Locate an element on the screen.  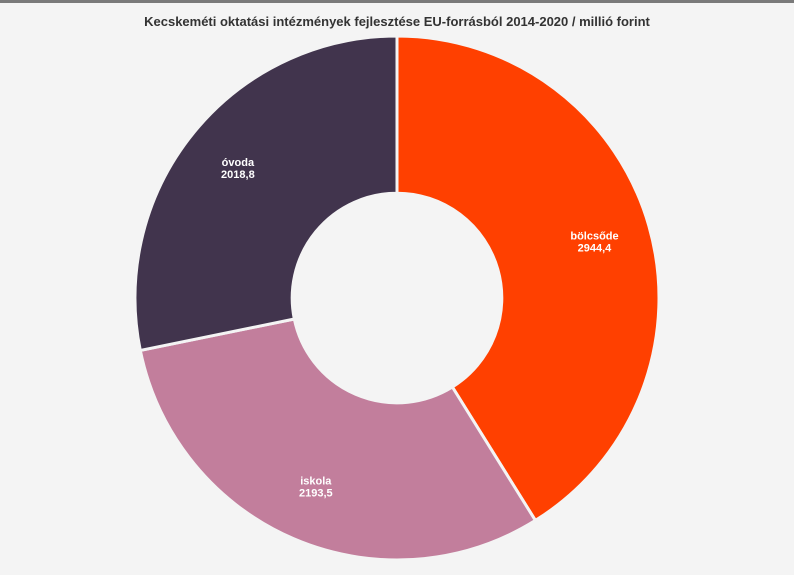
top-rule is located at coordinates (397, 1).